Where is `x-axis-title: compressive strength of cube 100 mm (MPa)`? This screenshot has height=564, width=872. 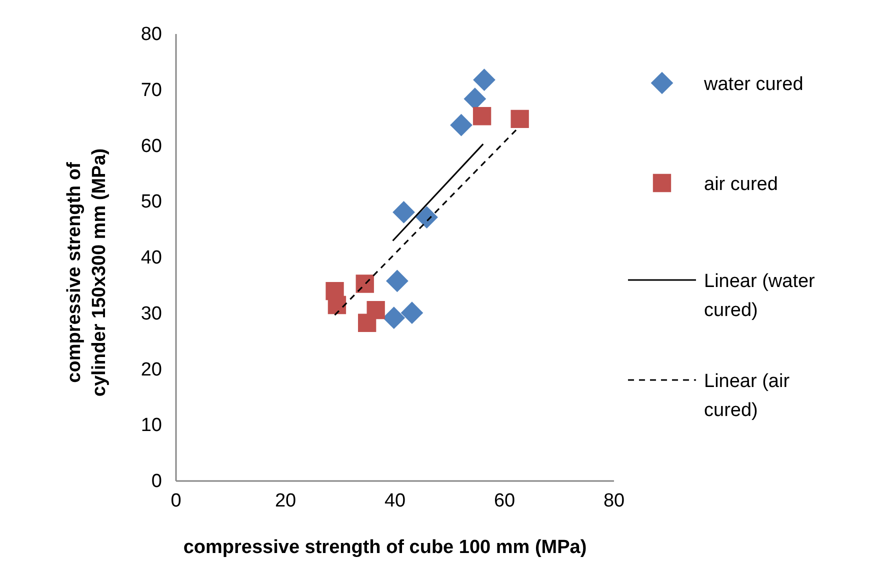 x-axis-title: compressive strength of cube 100 mm (MPa) is located at coordinates (385, 547).